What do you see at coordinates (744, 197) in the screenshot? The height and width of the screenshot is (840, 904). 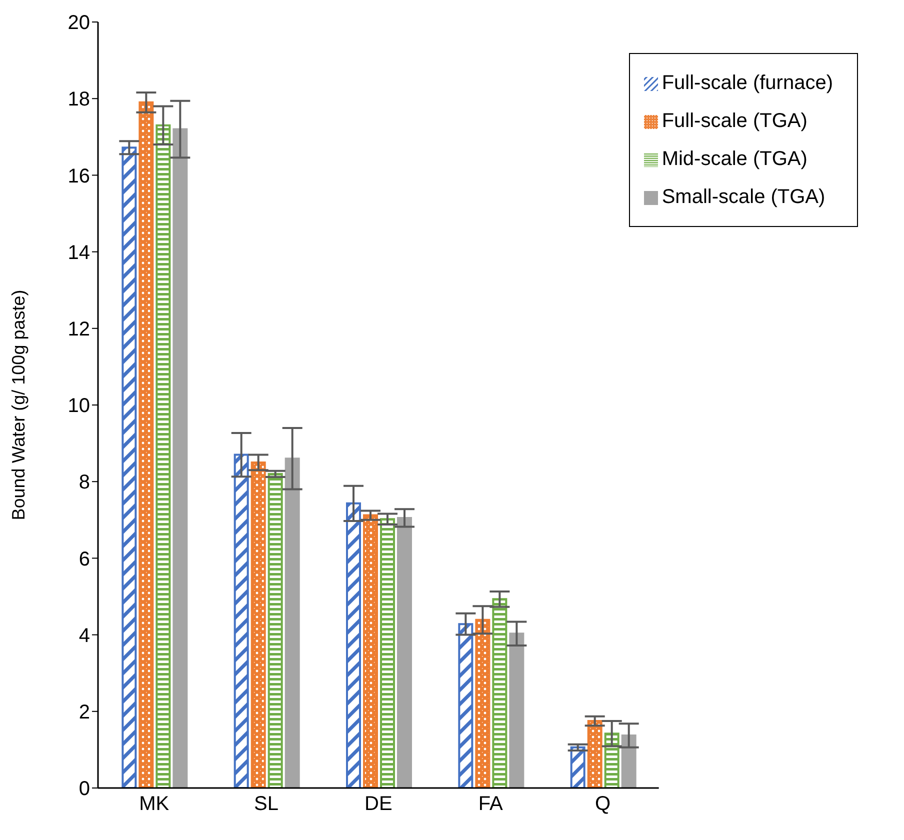 I see `legend-label: Small-scale (TGA)` at bounding box center [744, 197].